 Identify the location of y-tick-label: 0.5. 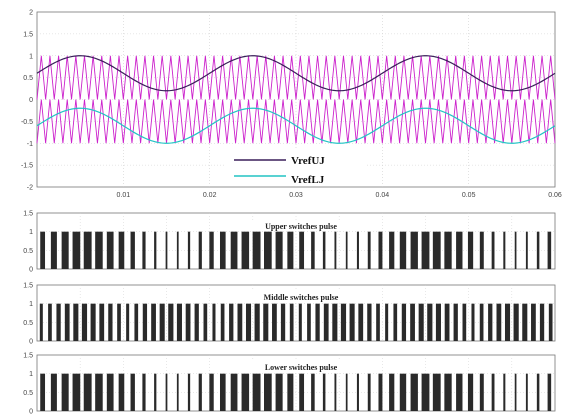
(28, 78).